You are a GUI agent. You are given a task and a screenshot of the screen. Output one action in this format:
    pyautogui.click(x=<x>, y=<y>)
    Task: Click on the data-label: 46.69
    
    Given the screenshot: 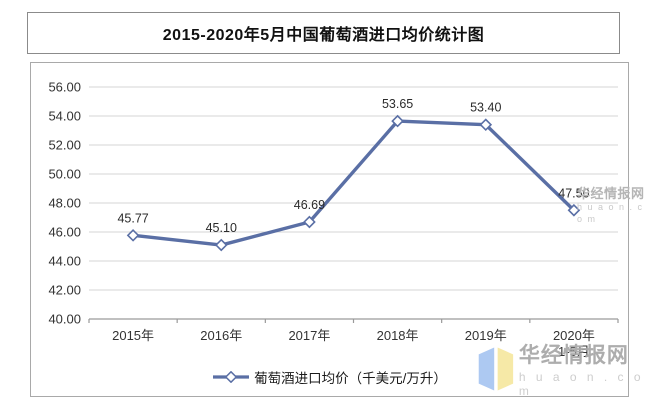 What is the action you would take?
    pyautogui.click(x=309, y=205)
    